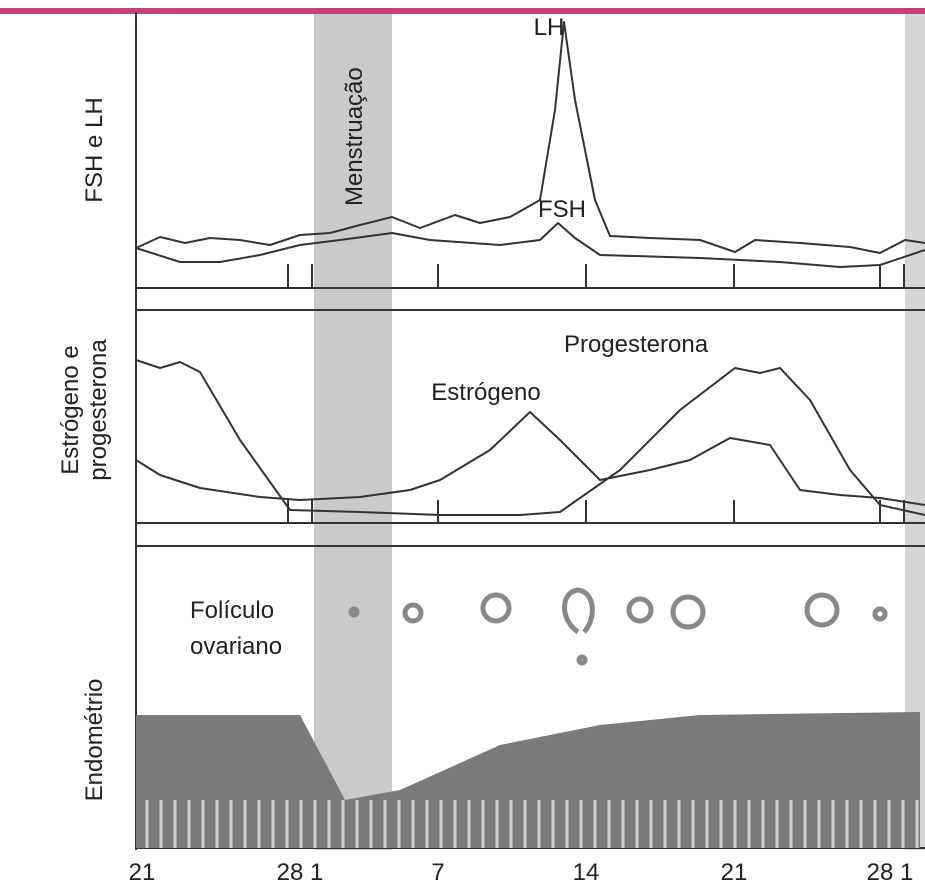 The height and width of the screenshot is (892, 925). Describe the element at coordinates (485, 392) in the screenshot. I see `estrogen-label: Estrógeno` at that location.